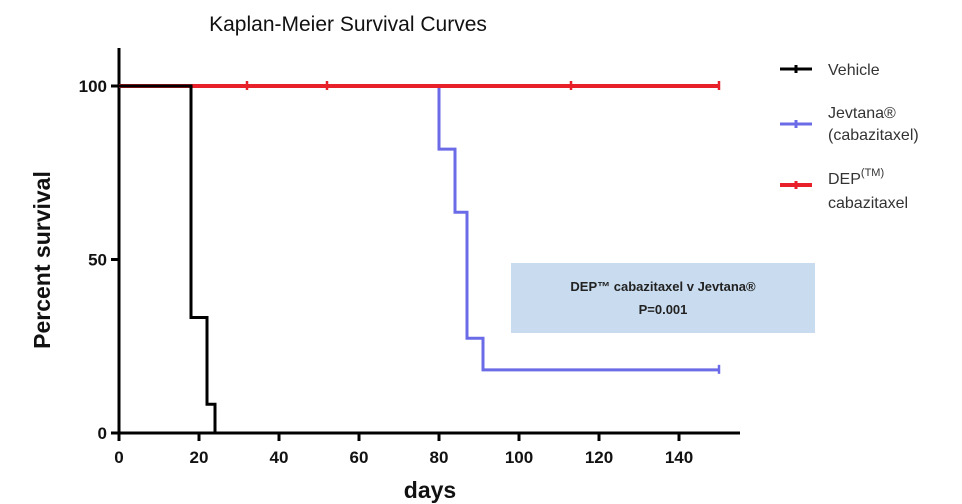  I want to click on x-tick-label: 0, so click(118, 457).